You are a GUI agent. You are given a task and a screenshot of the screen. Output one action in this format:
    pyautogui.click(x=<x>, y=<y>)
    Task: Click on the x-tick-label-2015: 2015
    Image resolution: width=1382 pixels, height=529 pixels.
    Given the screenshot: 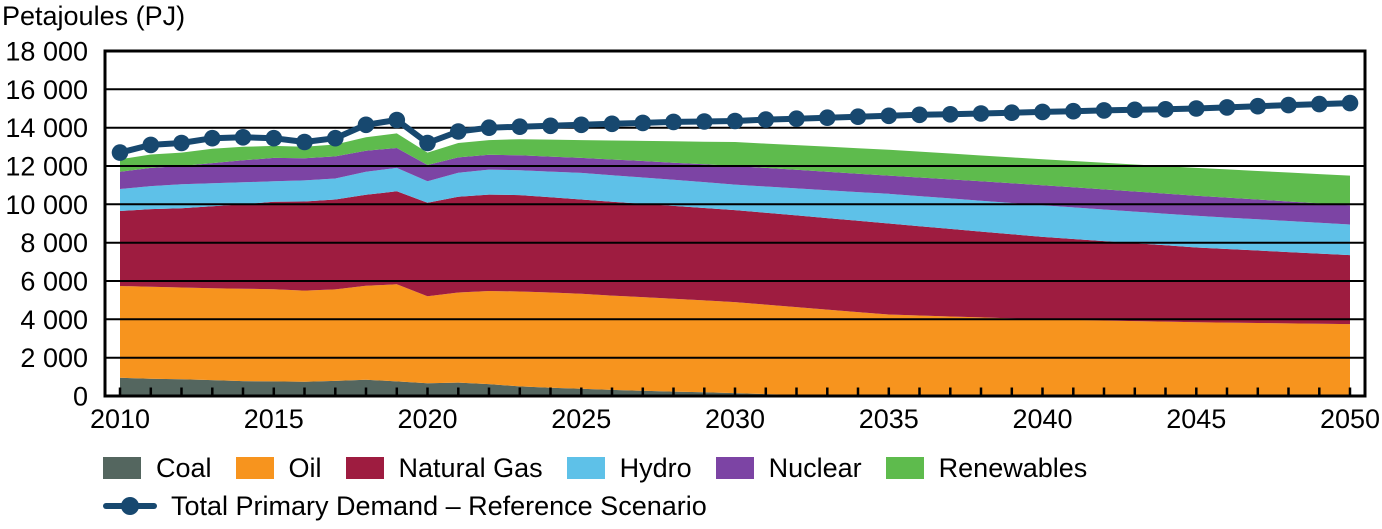 What is the action you would take?
    pyautogui.click(x=274, y=419)
    